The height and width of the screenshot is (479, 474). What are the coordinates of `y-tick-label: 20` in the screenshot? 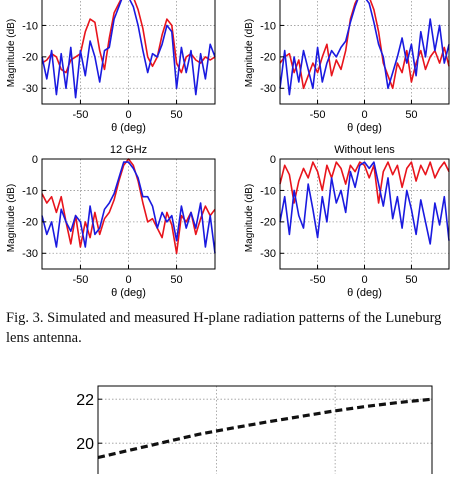 It's located at (85, 444).